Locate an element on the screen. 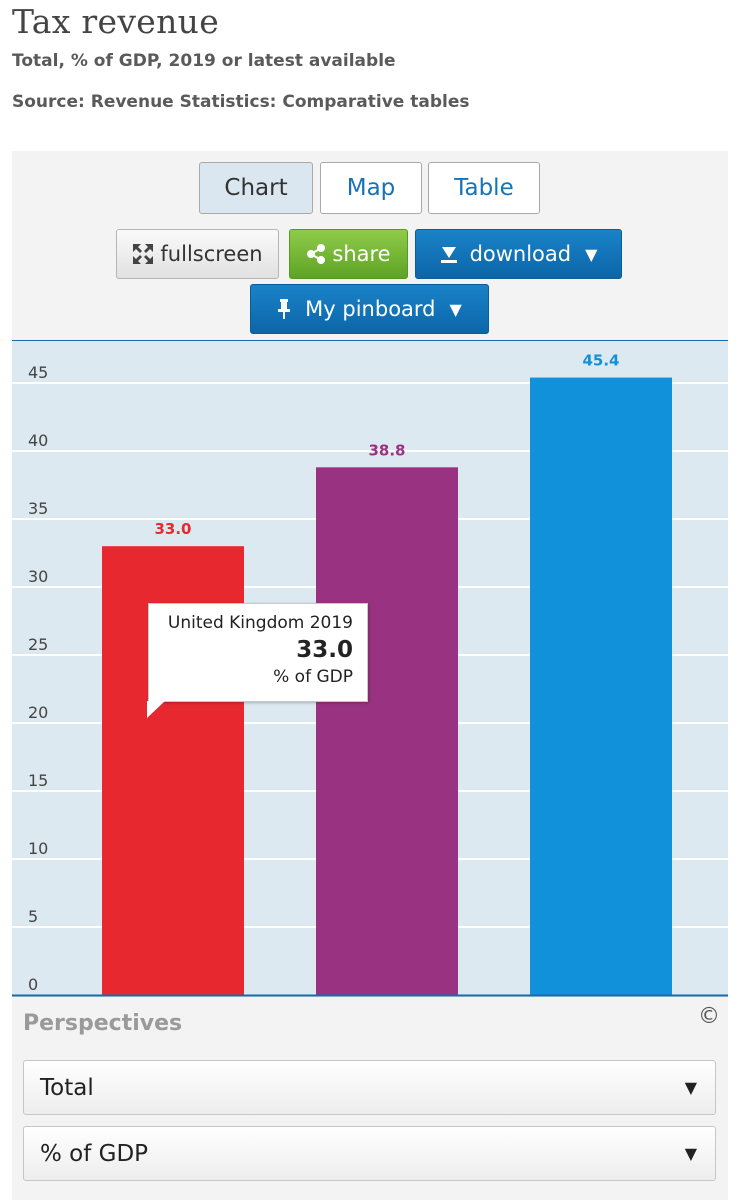  pinboard-label: My pinboard is located at coordinates (370, 309).